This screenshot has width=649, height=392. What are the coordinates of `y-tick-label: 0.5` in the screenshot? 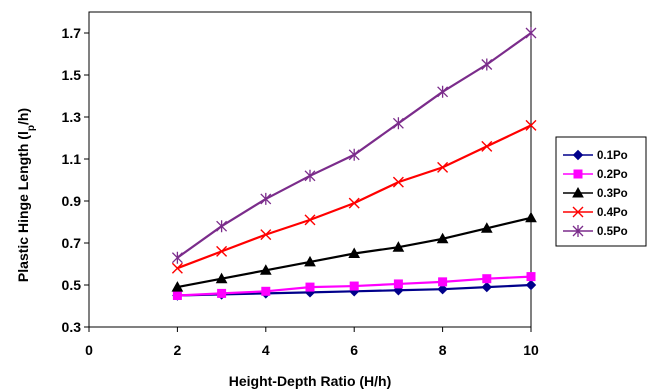 It's located at (72, 285).